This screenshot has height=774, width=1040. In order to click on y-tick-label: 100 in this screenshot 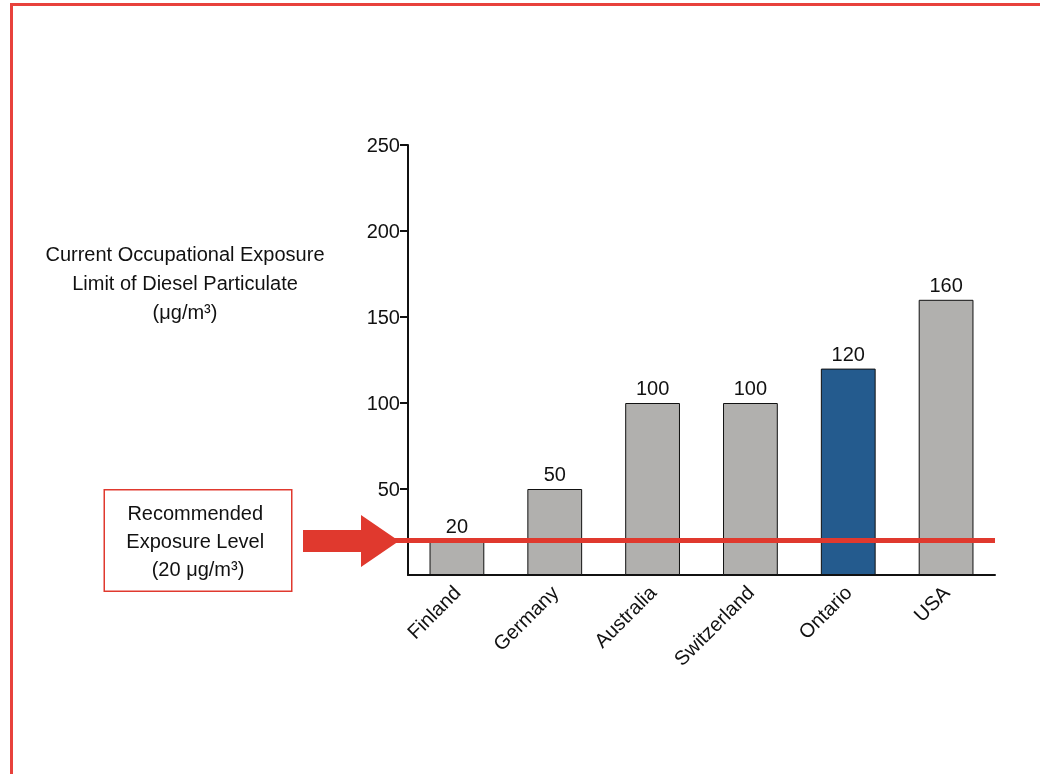, I will do `click(383, 403)`.